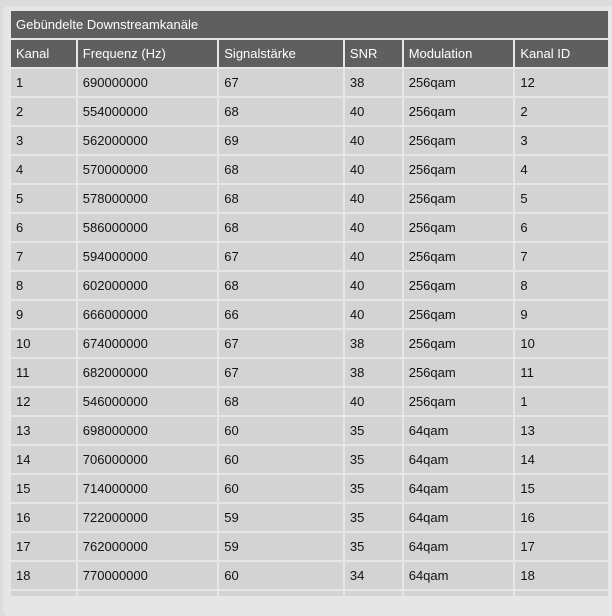 Image resolution: width=612 pixels, height=616 pixels. Describe the element at coordinates (147, 256) in the screenshot. I see `table-cell: 594000000` at that location.